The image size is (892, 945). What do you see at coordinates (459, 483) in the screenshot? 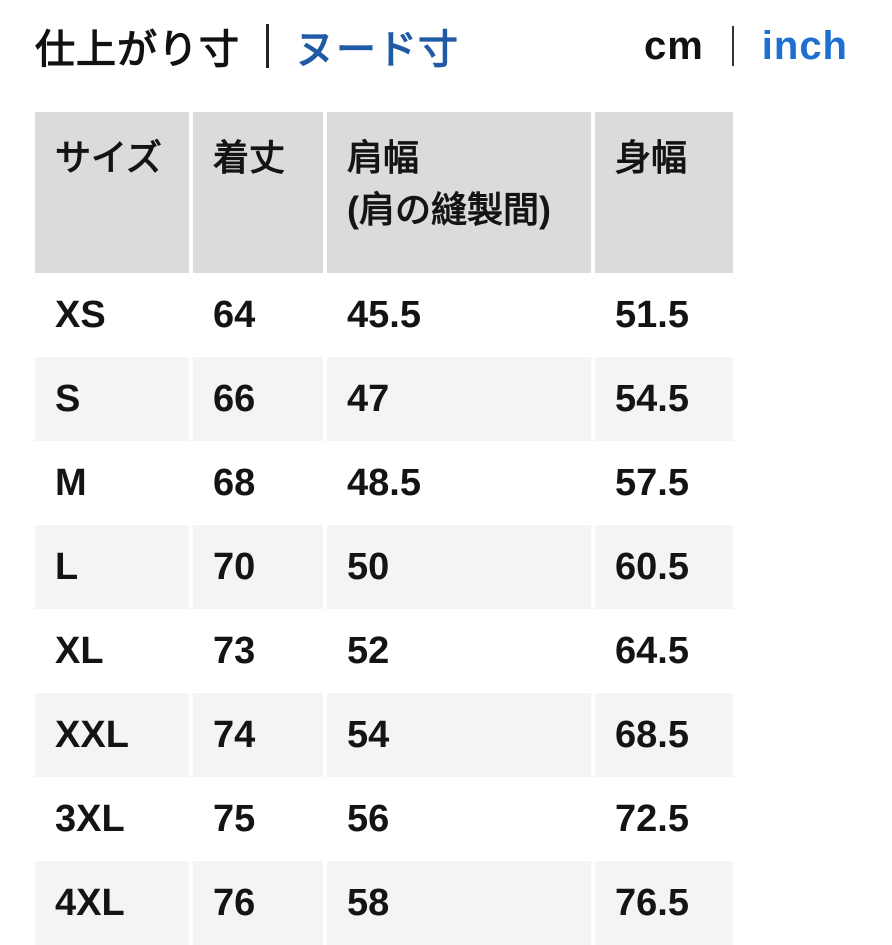
I see `measurement-cell: 48.5` at bounding box center [459, 483].